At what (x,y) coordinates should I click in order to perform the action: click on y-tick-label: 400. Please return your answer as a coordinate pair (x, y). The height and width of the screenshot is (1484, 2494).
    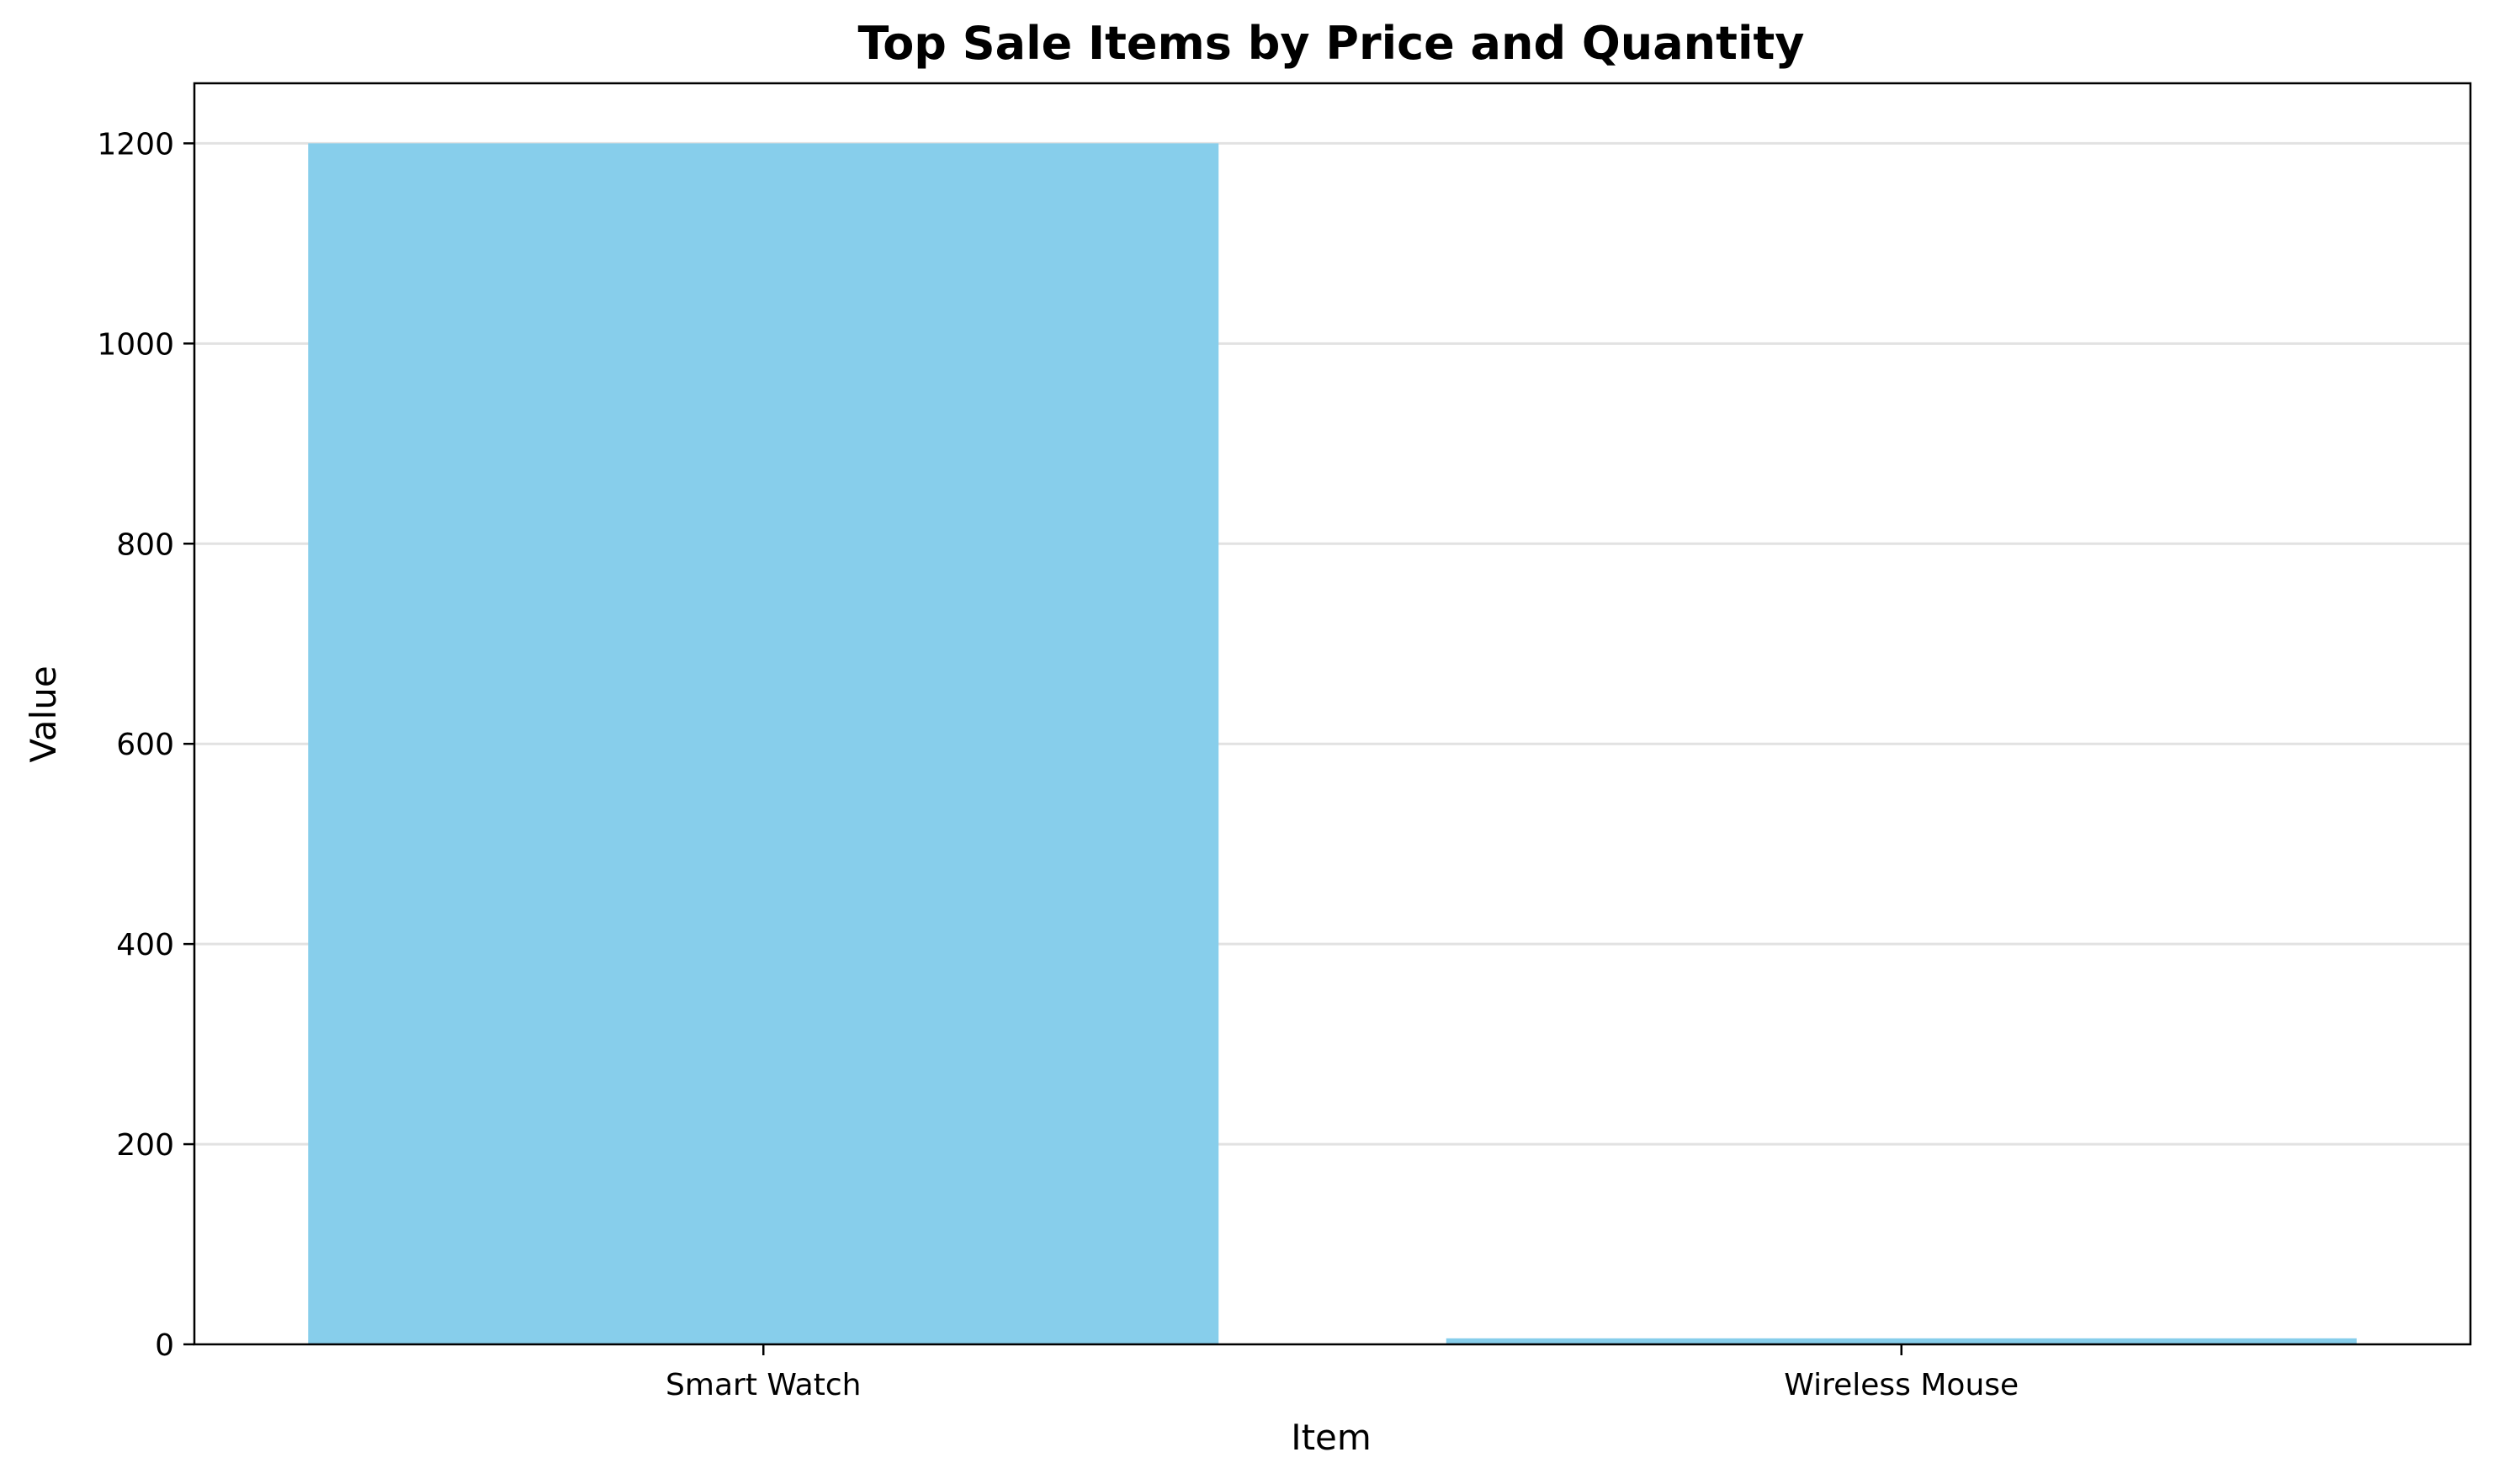
    Looking at the image, I should click on (145, 945).